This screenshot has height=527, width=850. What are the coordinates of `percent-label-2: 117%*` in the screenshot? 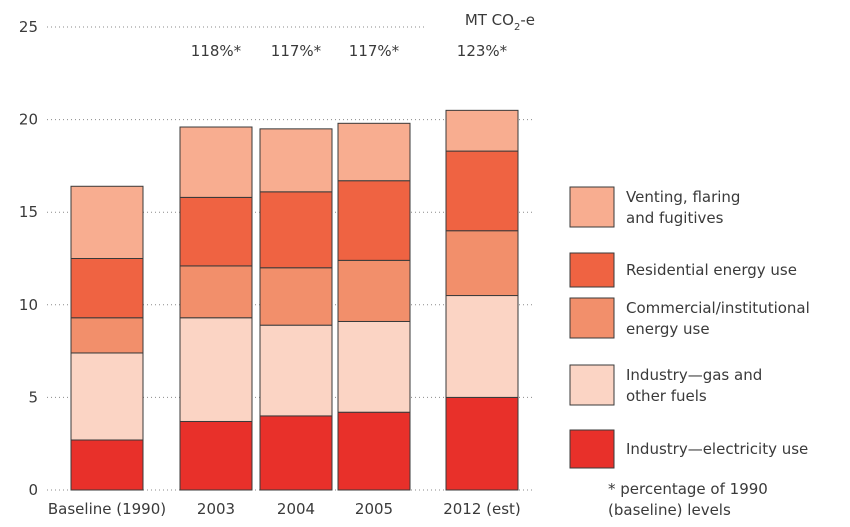 It's located at (296, 51).